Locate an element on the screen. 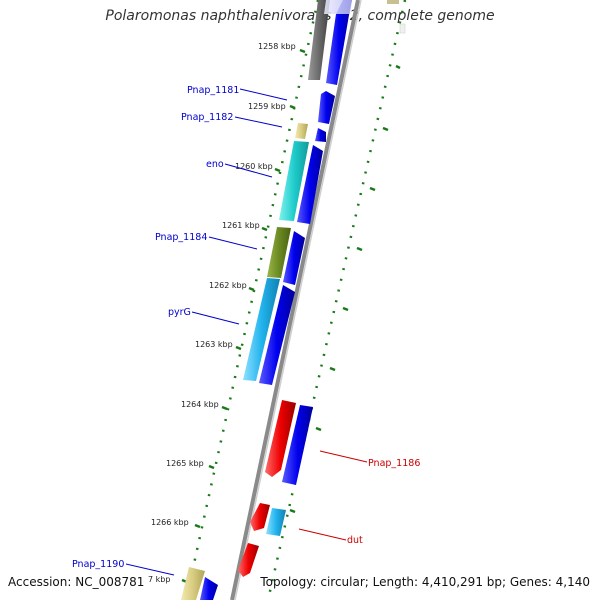 The width and height of the screenshot is (600, 600). gene-labels-right: Pnap_1186 dut is located at coordinates (359, 498).